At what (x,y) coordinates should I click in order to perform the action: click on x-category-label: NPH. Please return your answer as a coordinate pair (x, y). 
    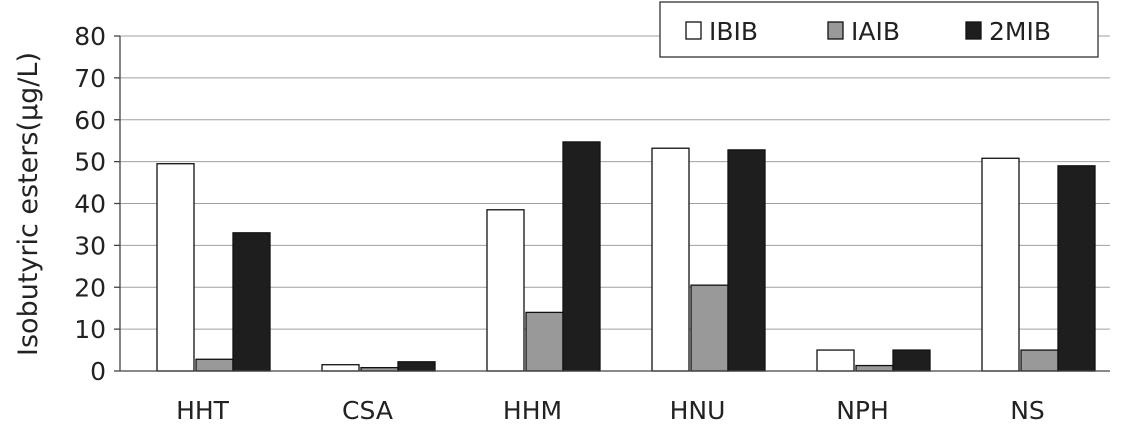
    Looking at the image, I should click on (862, 410).